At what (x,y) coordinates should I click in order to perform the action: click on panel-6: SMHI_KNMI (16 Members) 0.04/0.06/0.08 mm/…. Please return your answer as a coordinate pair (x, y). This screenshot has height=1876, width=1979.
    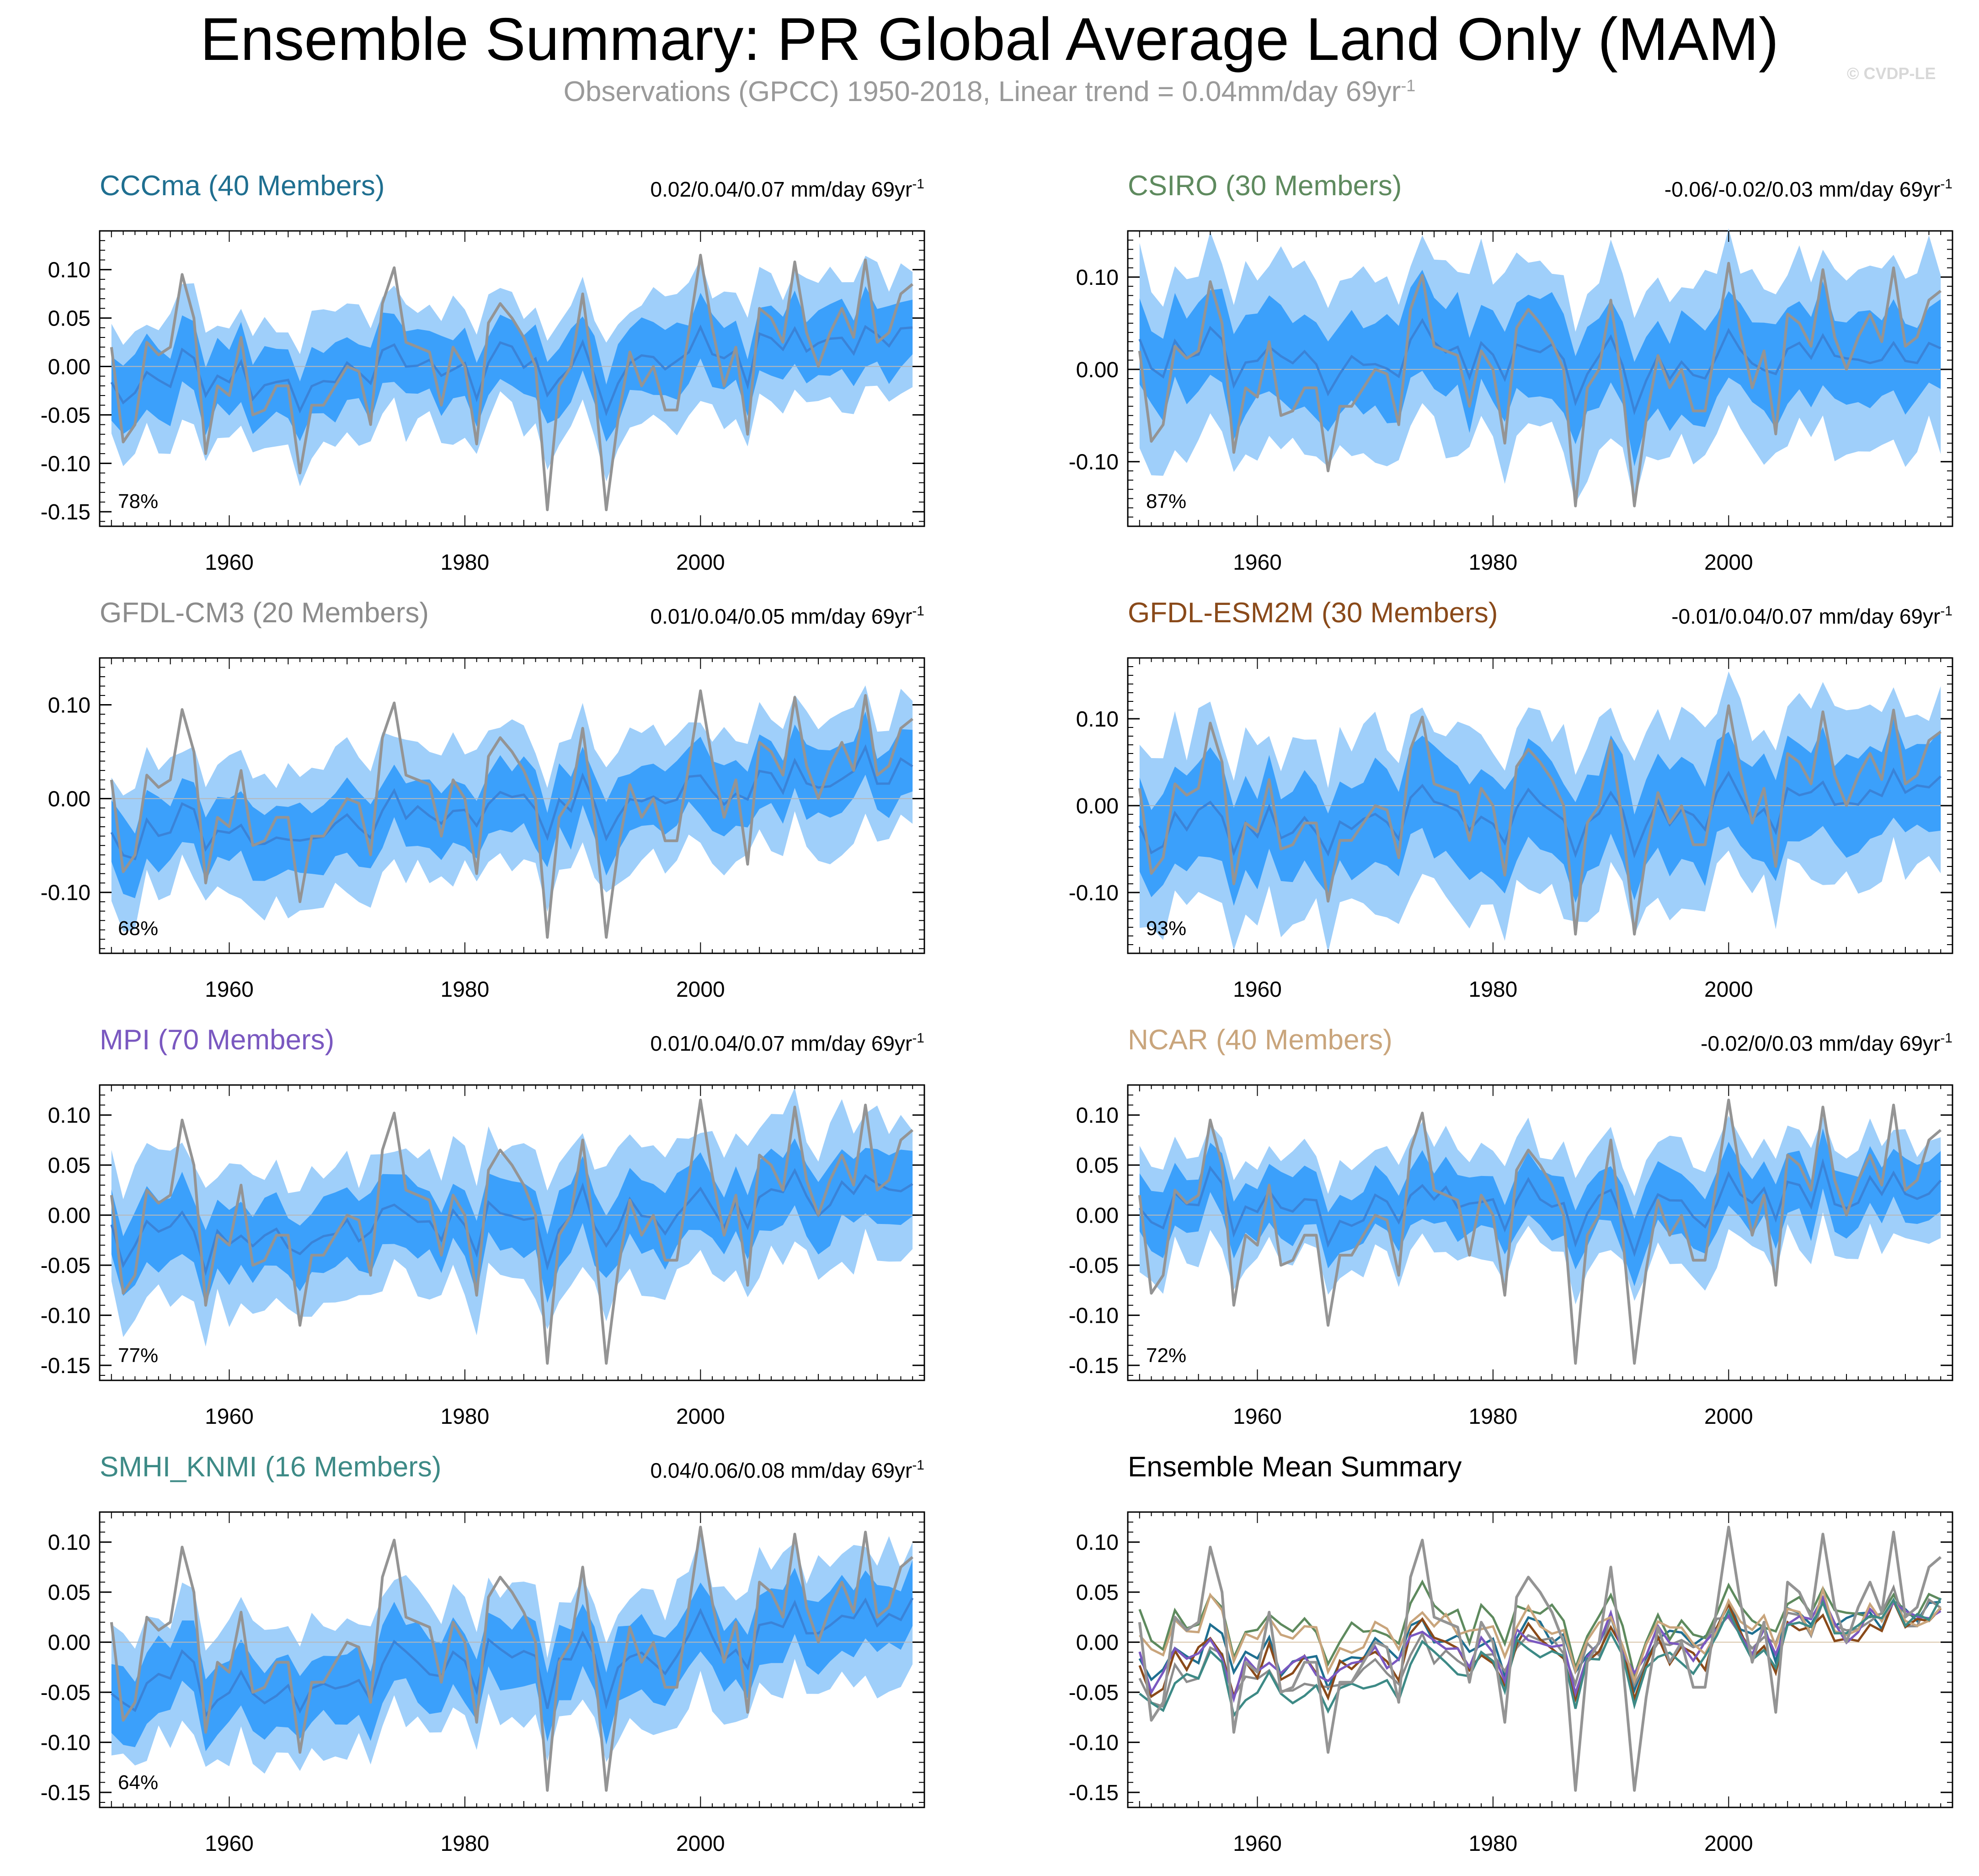
    Looking at the image, I should click on (483, 1653).